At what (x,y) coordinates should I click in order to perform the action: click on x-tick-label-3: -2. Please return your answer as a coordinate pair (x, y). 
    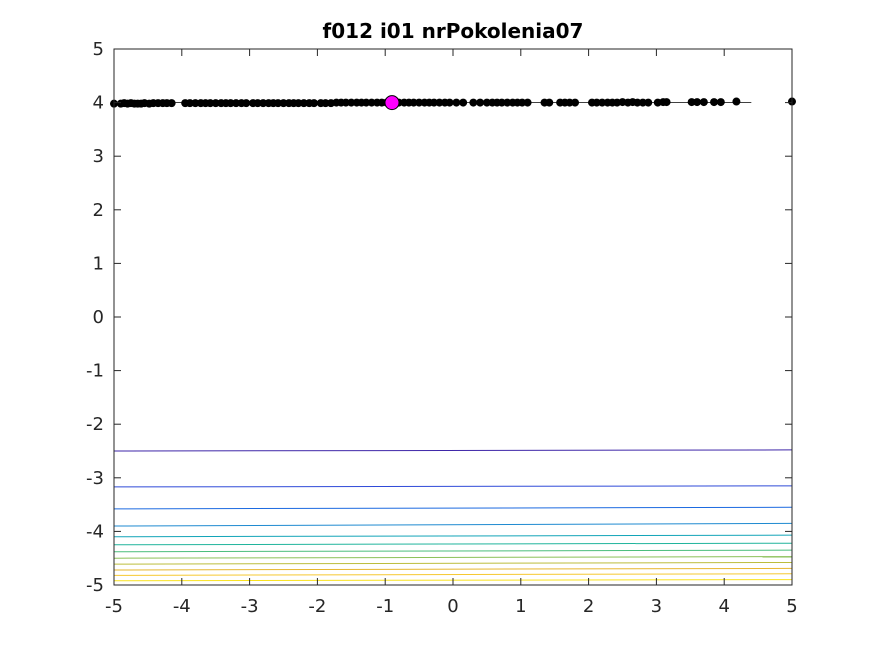
    Looking at the image, I should click on (317, 606).